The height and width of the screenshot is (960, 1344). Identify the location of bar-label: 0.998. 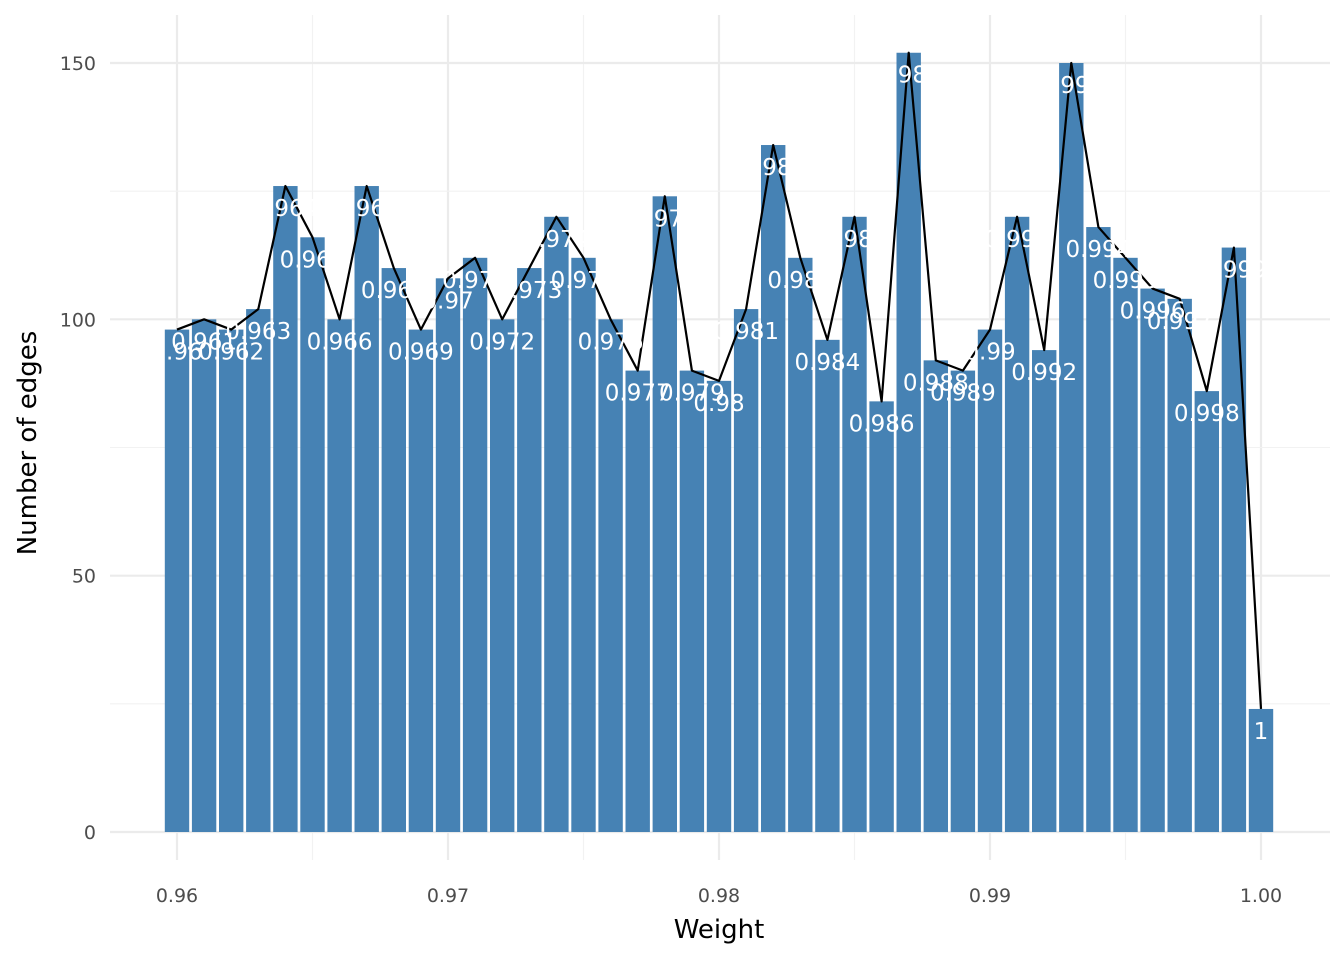
(1207, 414).